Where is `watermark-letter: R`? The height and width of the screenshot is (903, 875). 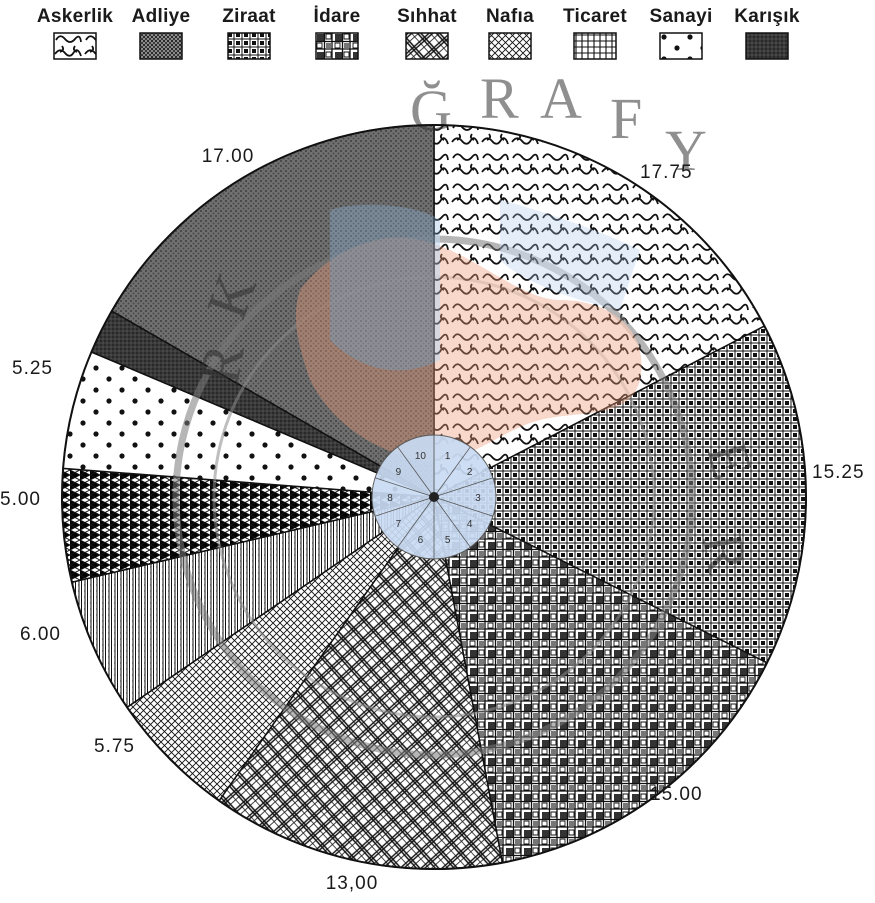 watermark-letter: R is located at coordinates (499, 98).